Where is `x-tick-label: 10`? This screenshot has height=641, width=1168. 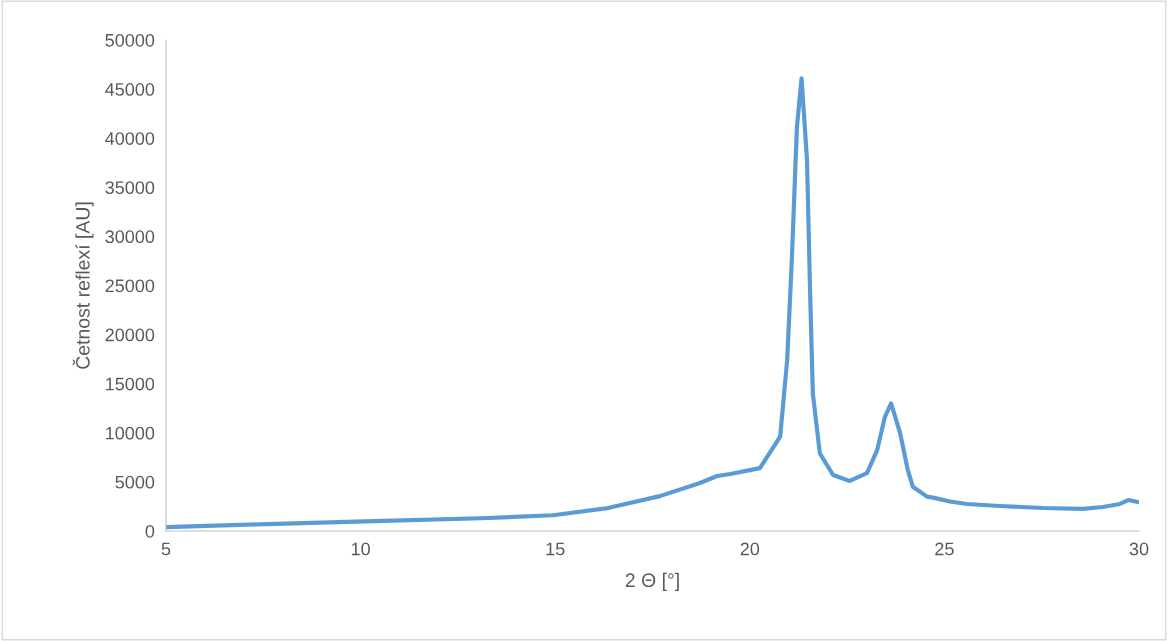 x-tick-label: 10 is located at coordinates (360, 549).